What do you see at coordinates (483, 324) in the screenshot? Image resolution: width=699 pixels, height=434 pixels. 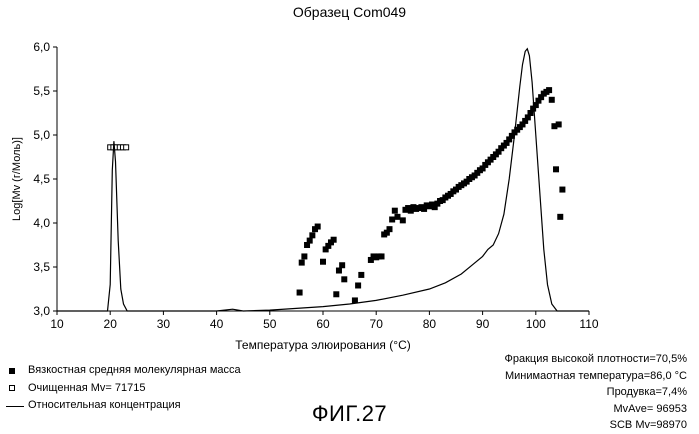 I see `x-tick-label: 90` at bounding box center [483, 324].